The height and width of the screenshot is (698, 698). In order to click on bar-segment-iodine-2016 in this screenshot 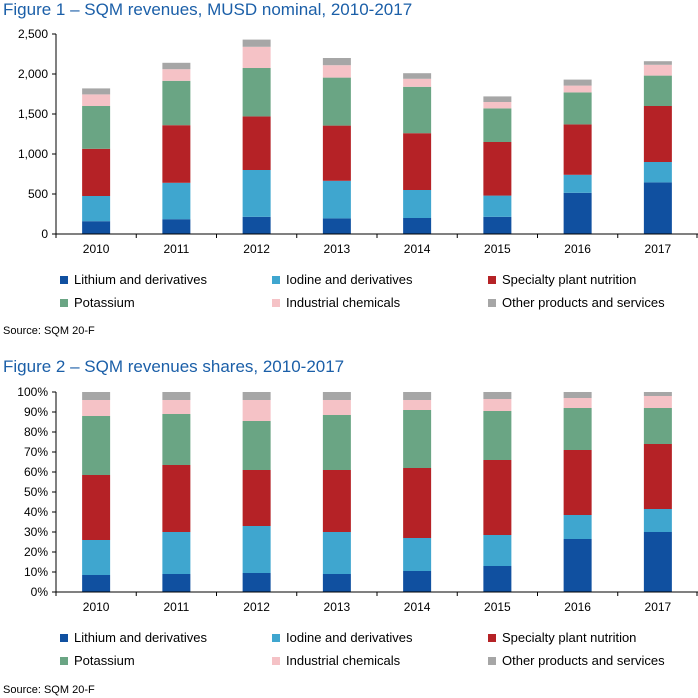, I will do `click(577, 527)`.